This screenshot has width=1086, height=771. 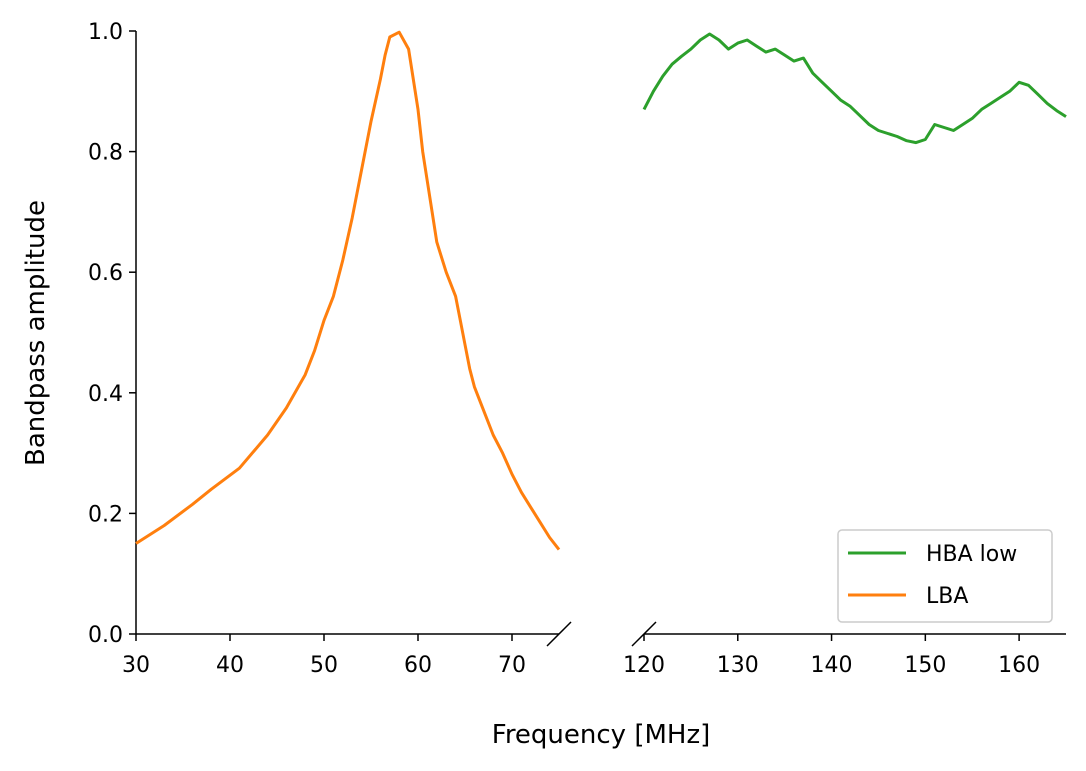 I want to click on break-mark-right, so click(x=644, y=634).